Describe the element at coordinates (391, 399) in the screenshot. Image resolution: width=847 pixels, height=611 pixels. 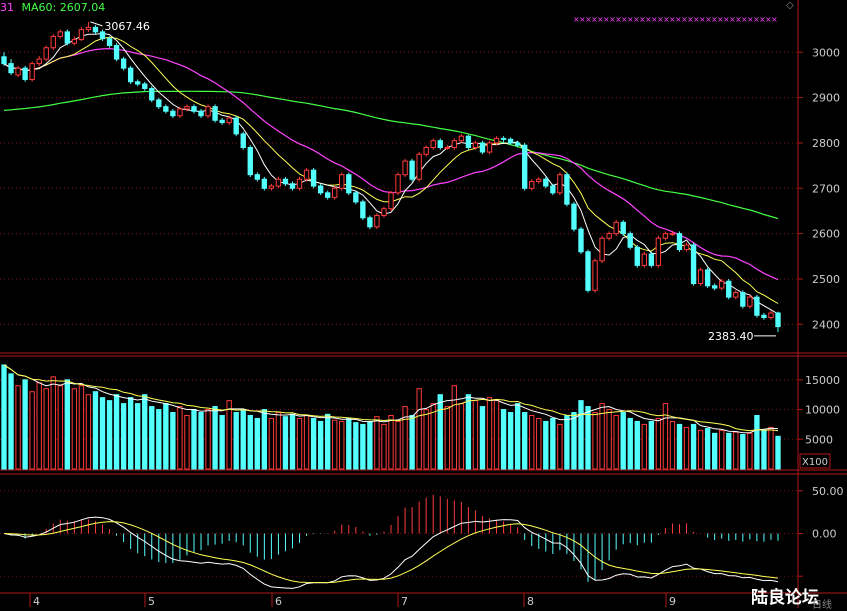
I see `volume-ma5-line` at that location.